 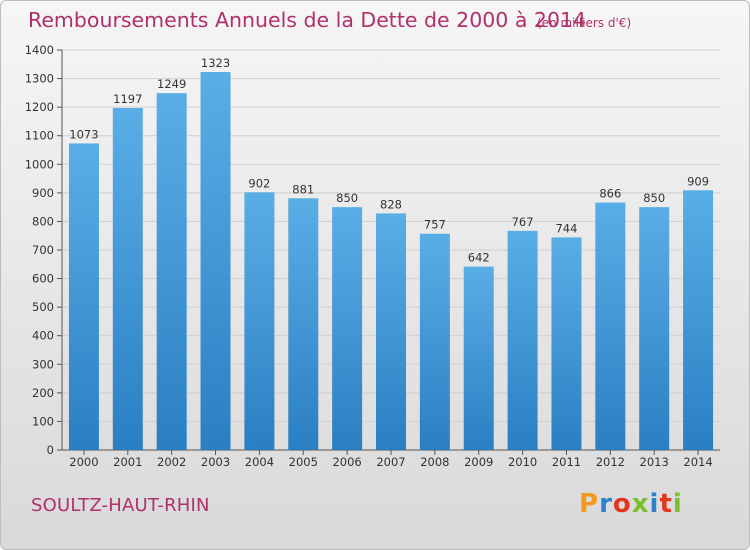 What do you see at coordinates (698, 181) in the screenshot?
I see `value-label-2014: 909` at bounding box center [698, 181].